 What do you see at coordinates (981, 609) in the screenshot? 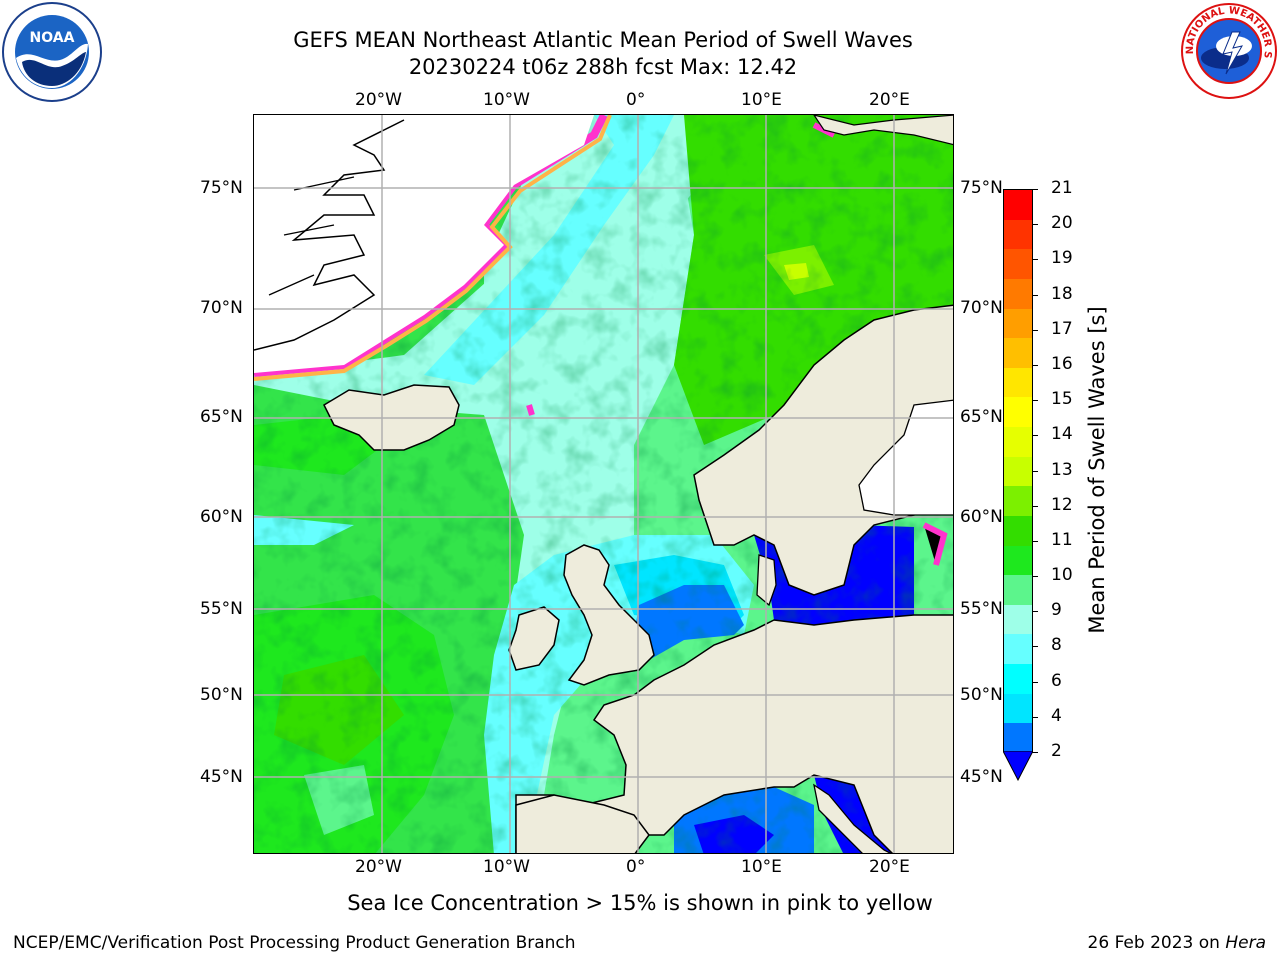
I see `right-lat-tick: 55°N` at bounding box center [981, 609].